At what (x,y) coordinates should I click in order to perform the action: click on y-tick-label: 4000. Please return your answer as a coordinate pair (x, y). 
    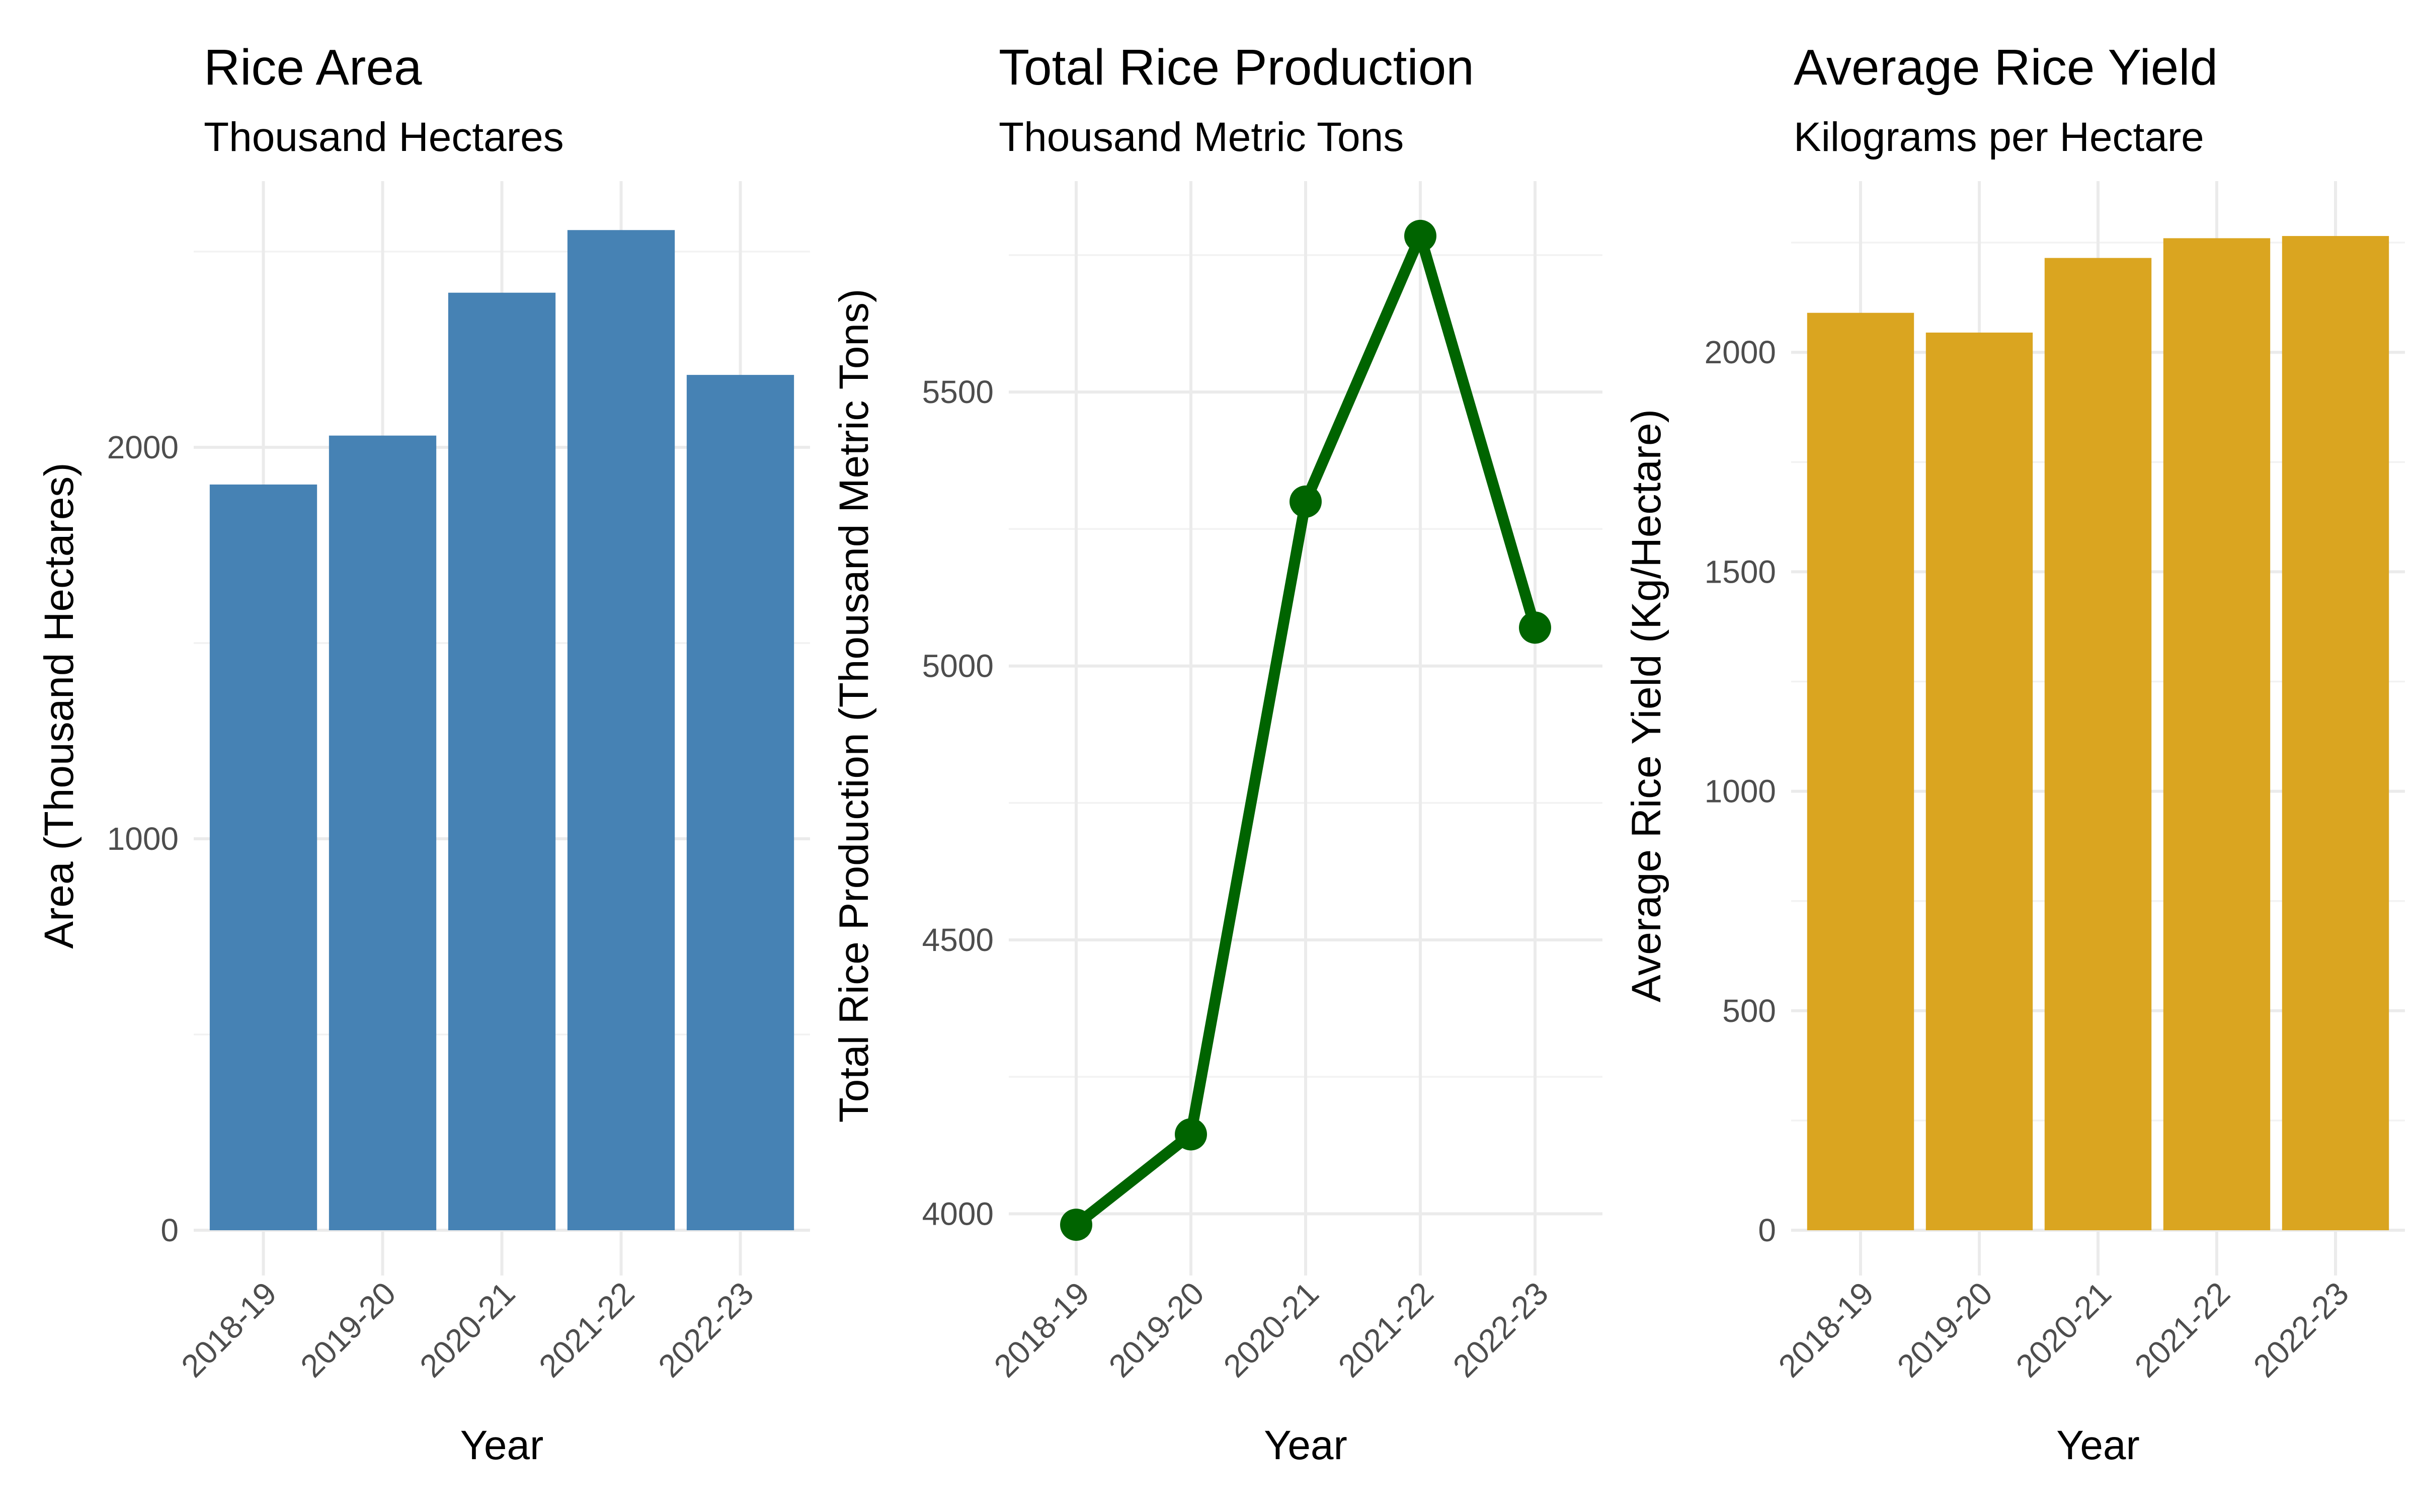
    Looking at the image, I should click on (958, 1214).